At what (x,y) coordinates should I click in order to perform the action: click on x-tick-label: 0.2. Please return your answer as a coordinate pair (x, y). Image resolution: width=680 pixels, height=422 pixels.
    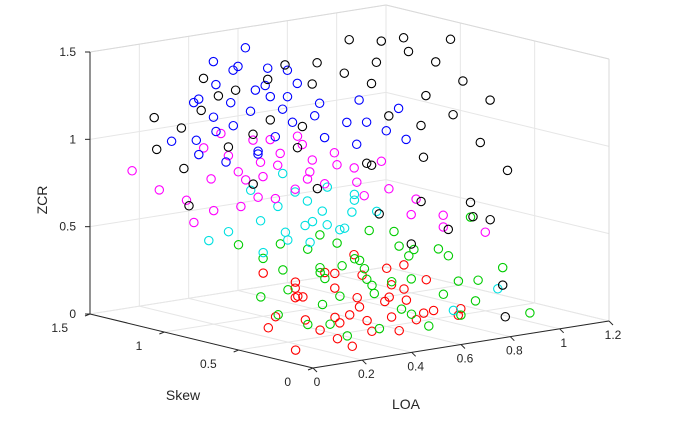
    Looking at the image, I should click on (366, 374).